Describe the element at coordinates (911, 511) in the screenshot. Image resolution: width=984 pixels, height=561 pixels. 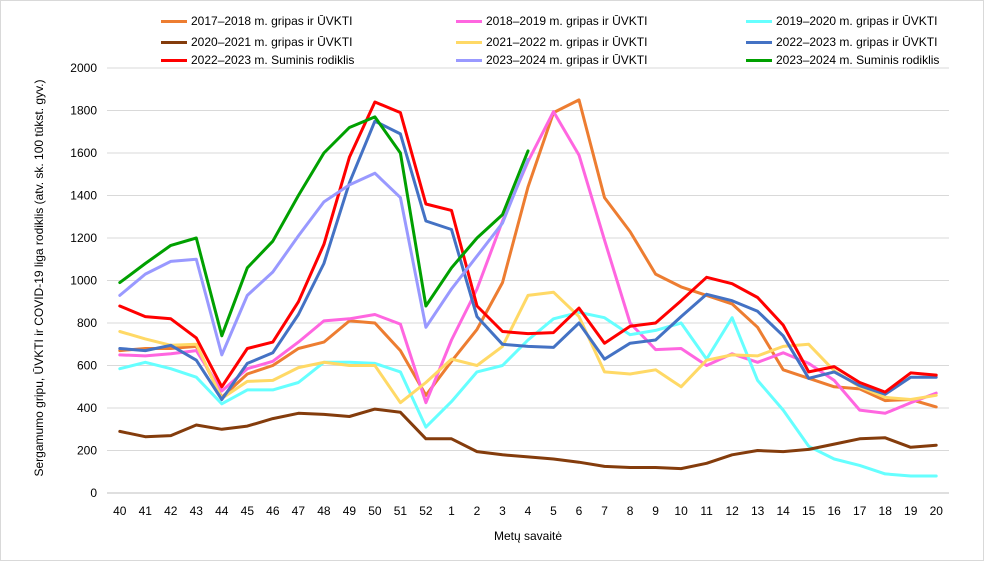
I see `x-tick-label: 19` at that location.